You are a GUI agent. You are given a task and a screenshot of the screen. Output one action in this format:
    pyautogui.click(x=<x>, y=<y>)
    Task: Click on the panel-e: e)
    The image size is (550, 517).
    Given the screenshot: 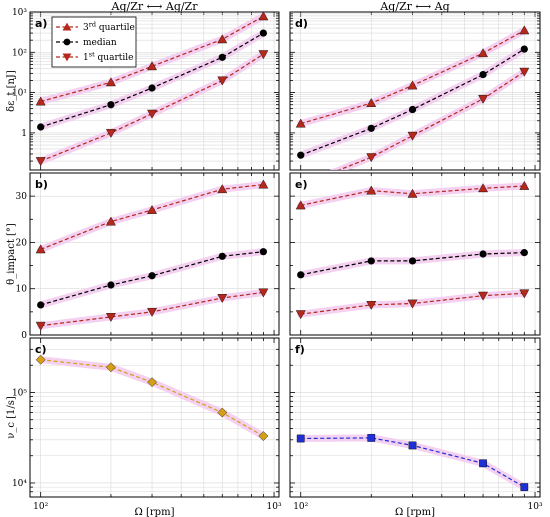 What is the action you would take?
    pyautogui.click(x=415, y=254)
    